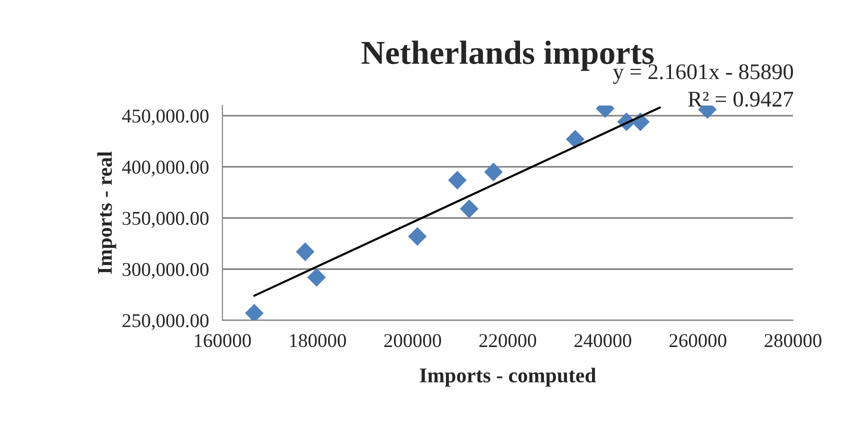 Image resolution: width=849 pixels, height=434 pixels. What do you see at coordinates (507, 341) in the screenshot?
I see `x-tick-label: 220000` at bounding box center [507, 341].